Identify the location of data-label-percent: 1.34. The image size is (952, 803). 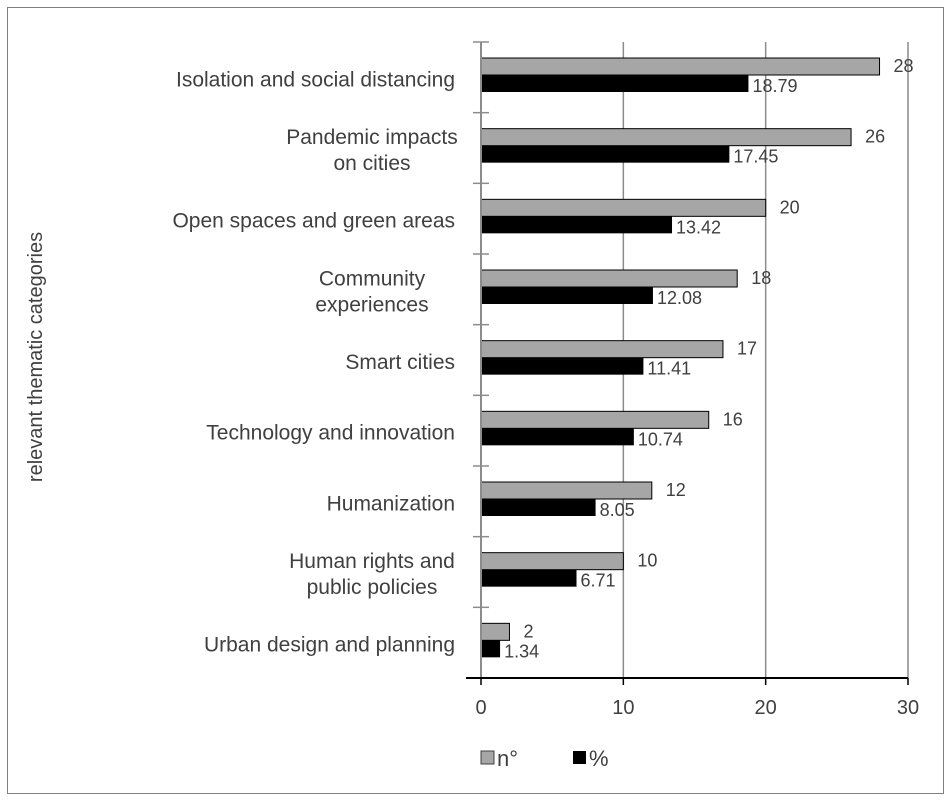
(521, 651).